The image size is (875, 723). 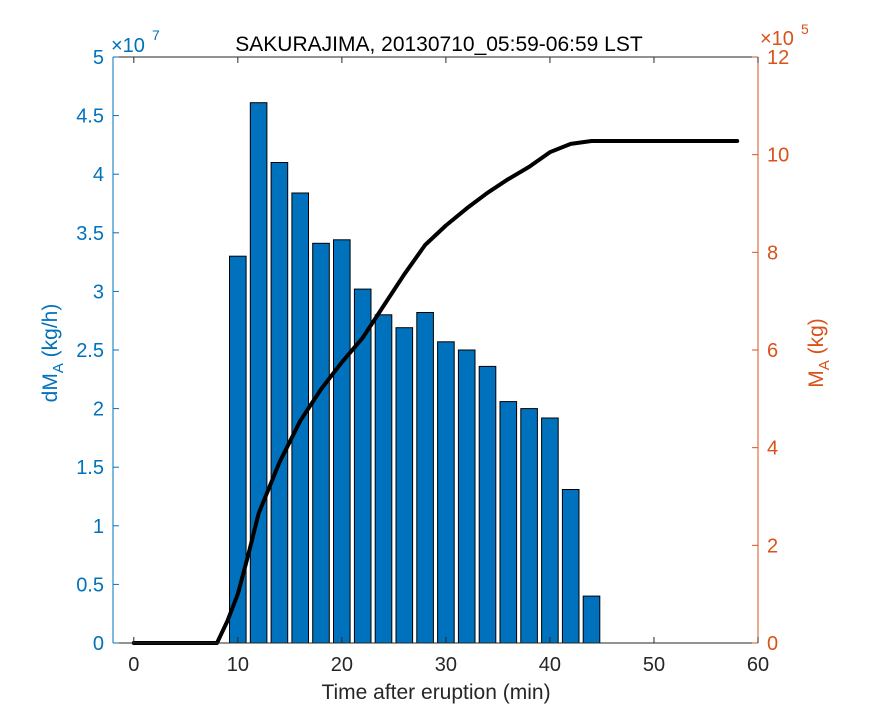 What do you see at coordinates (133, 665) in the screenshot?
I see `bottom-tick-label: 0` at bounding box center [133, 665].